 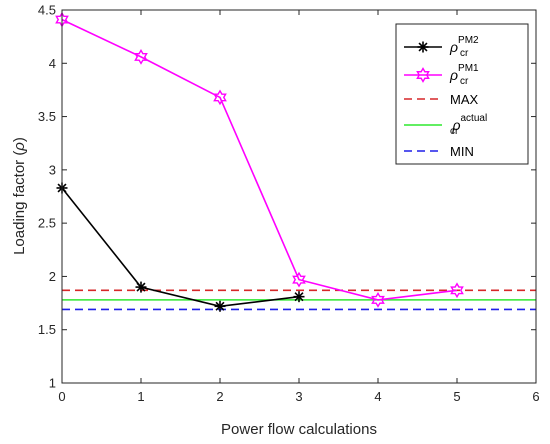 I want to click on y-axis-title: Loading factor (ρ), so click(x=19, y=196).